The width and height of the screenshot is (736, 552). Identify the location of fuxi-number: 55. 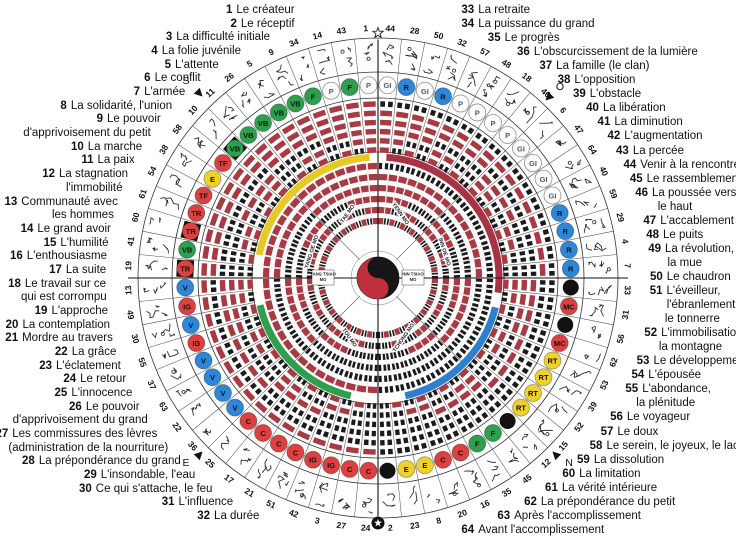
(142, 362).